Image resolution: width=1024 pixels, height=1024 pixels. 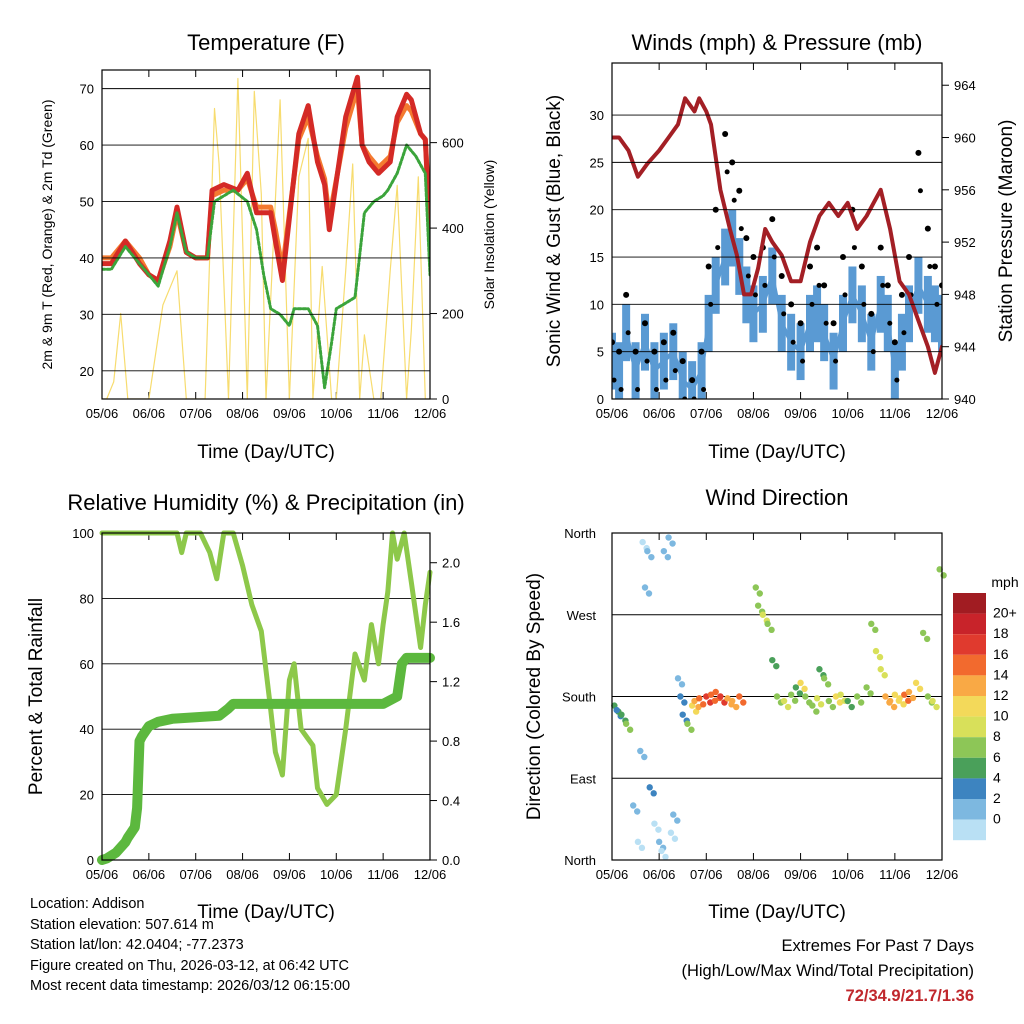 What do you see at coordinates (597, 304) in the screenshot?
I see `y-tick-label: 10` at bounding box center [597, 304].